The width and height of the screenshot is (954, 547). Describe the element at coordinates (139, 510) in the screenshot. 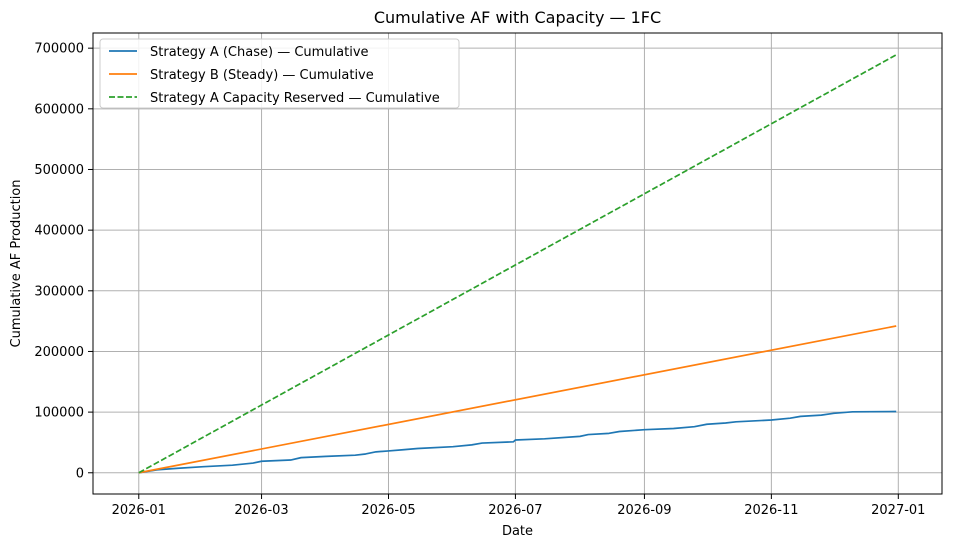

I see `x-tick-label: 2026-01` at that location.